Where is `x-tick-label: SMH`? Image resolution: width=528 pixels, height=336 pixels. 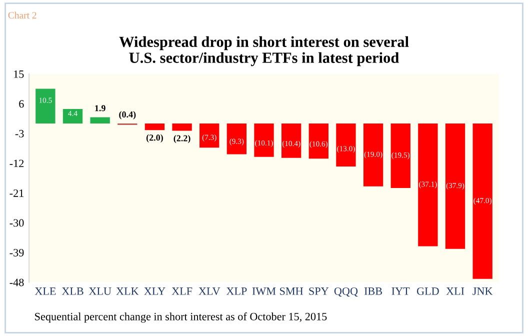
x-tick-label: SMH is located at coordinates (292, 291).